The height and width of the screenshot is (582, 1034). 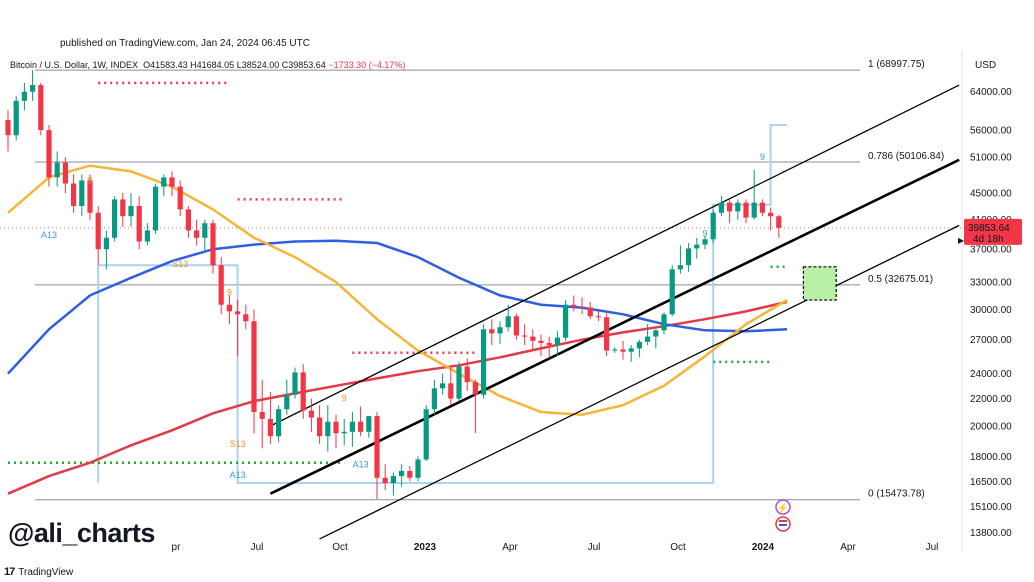 What do you see at coordinates (180, 264) in the screenshot?
I see `td-count-label: S13` at bounding box center [180, 264].